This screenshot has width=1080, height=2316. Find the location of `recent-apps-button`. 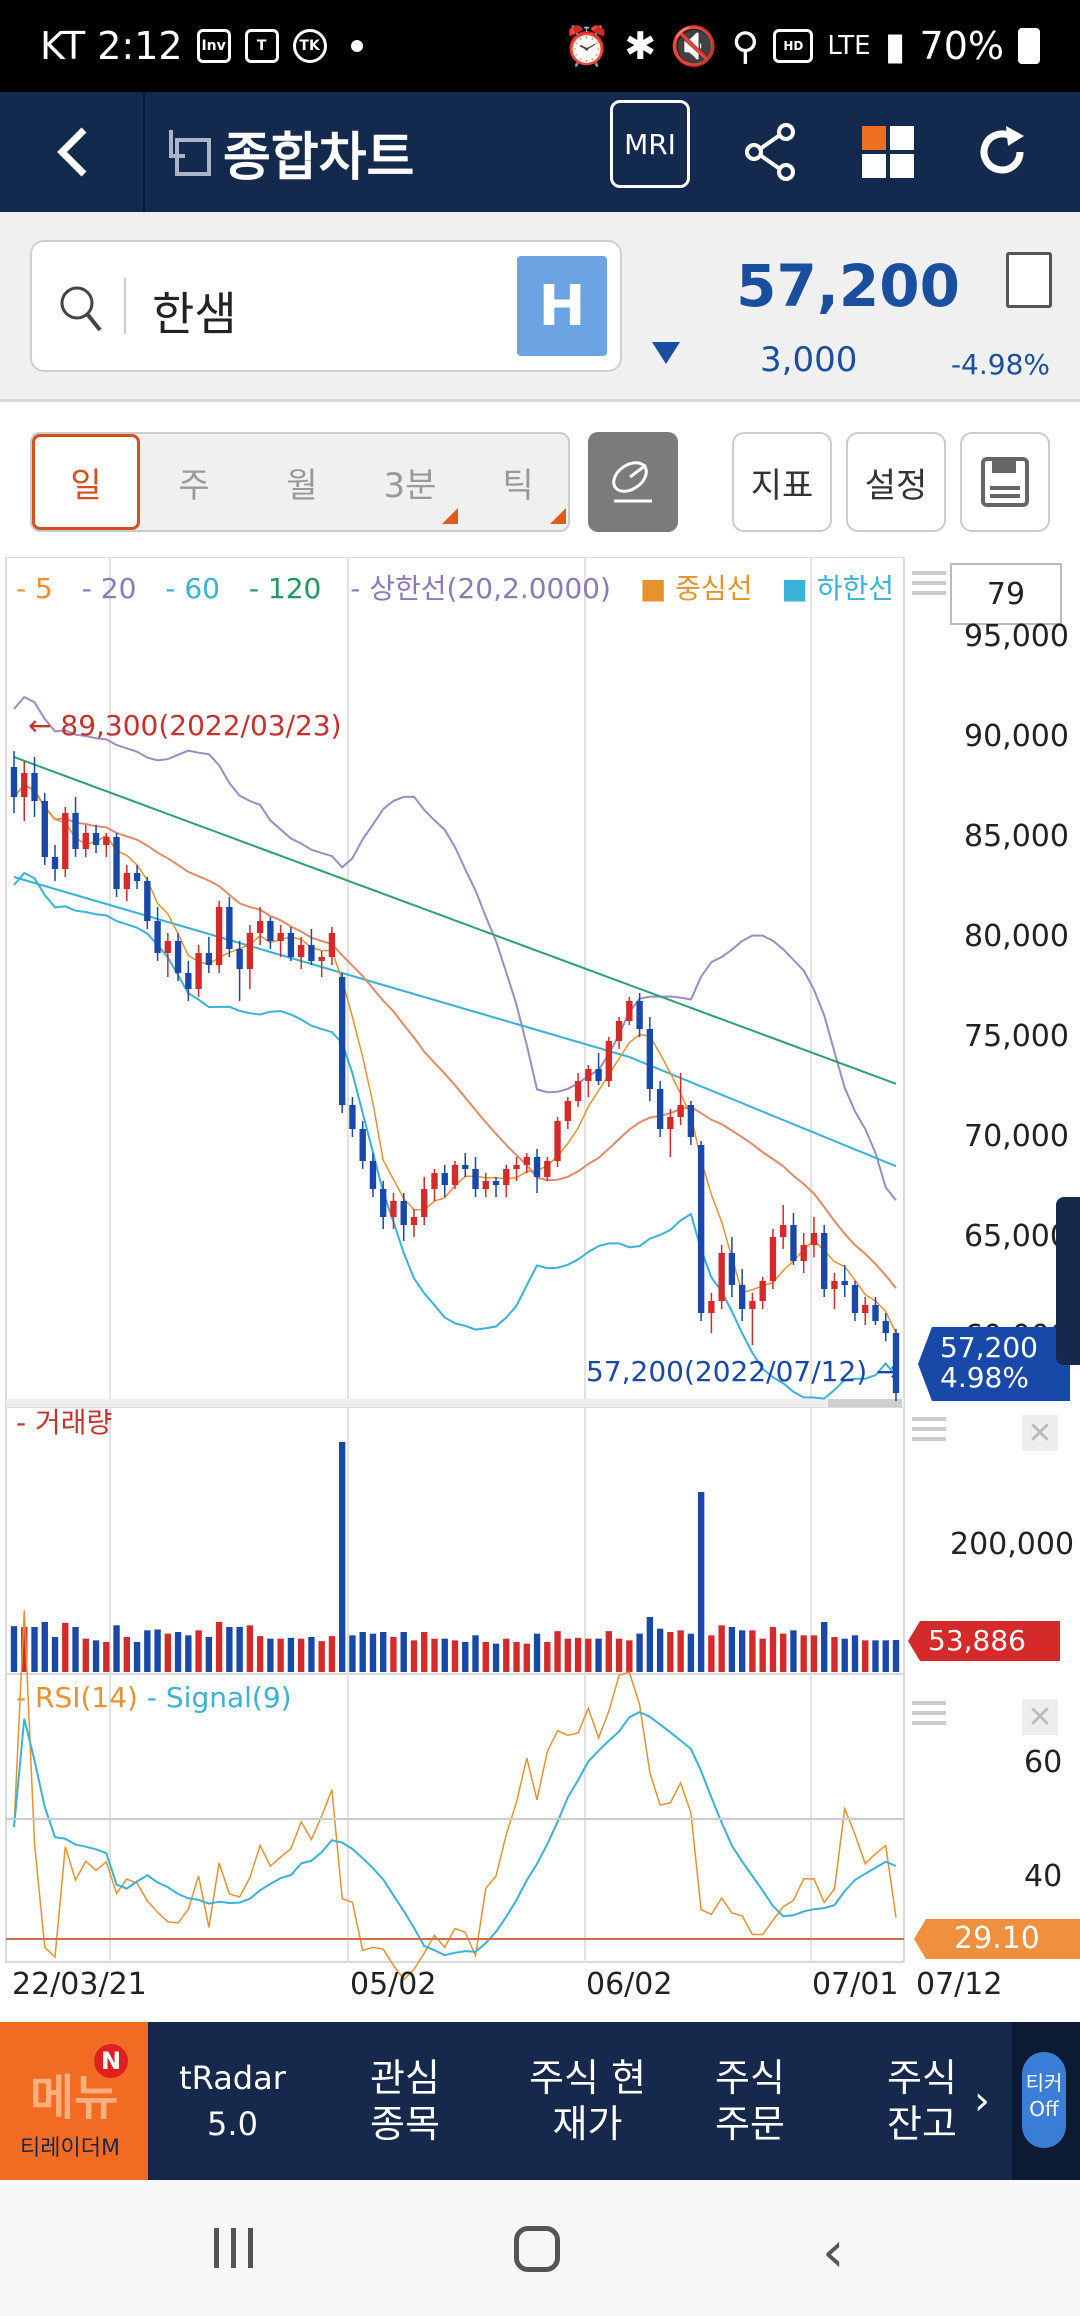

recent-apps-button is located at coordinates (233, 2248).